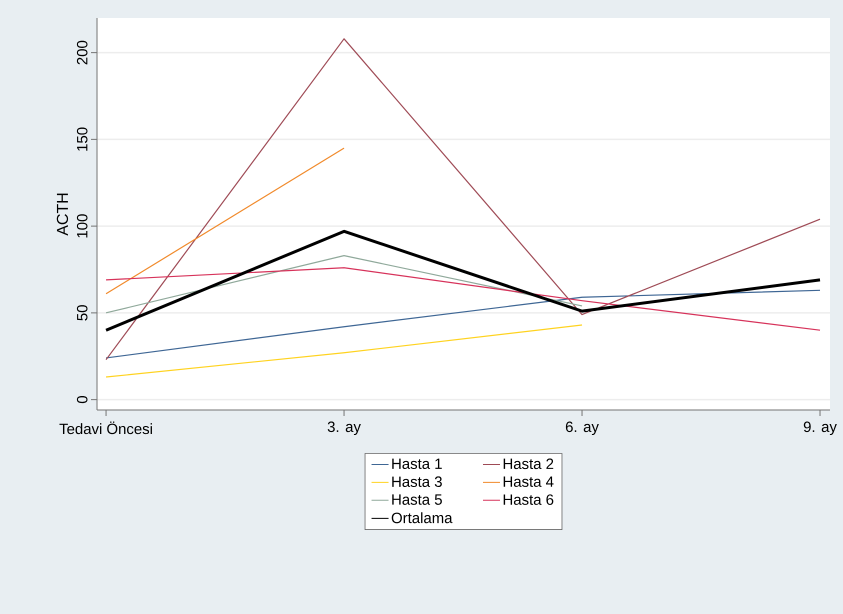 The width and height of the screenshot is (843, 614). Describe the element at coordinates (82, 226) in the screenshot. I see `y-tick-label: 100` at that location.